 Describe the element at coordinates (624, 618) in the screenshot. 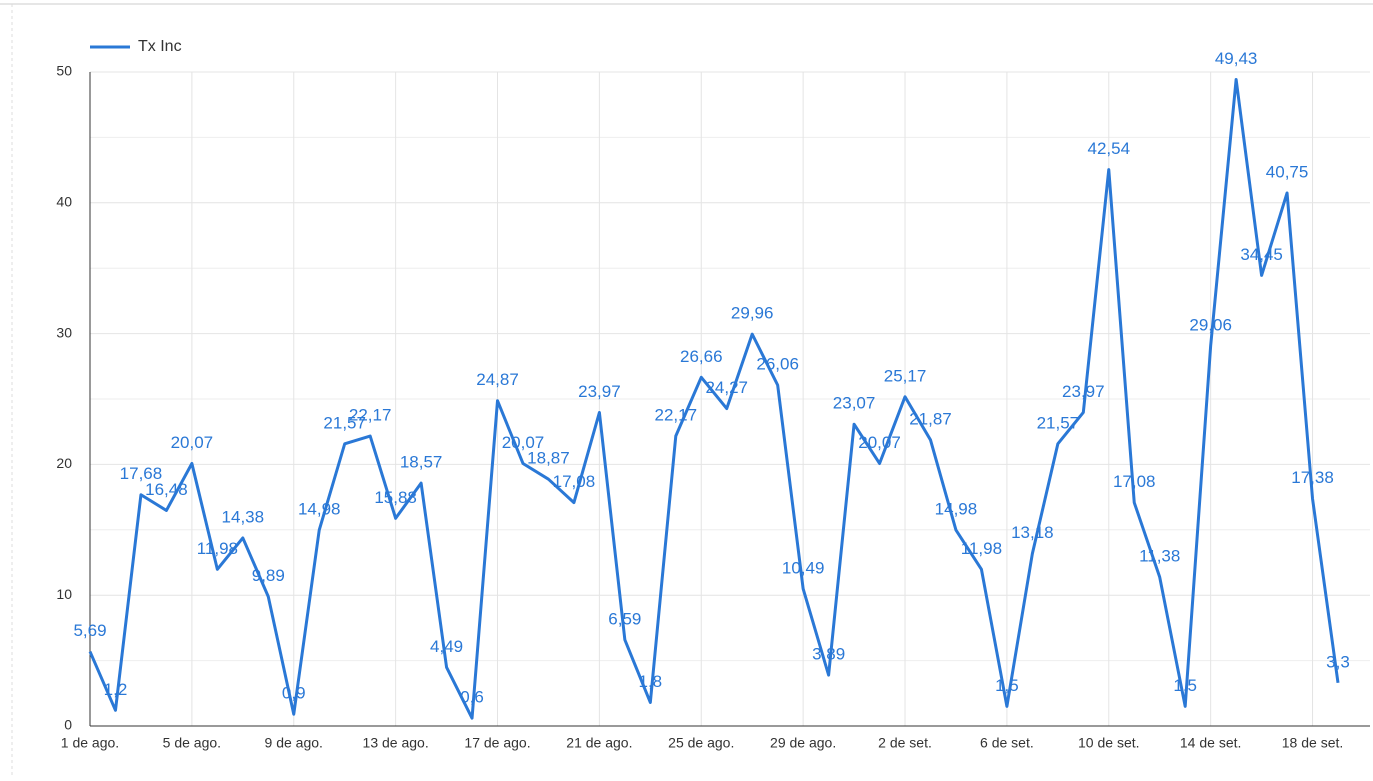

I see `value-label: 6,59` at that location.